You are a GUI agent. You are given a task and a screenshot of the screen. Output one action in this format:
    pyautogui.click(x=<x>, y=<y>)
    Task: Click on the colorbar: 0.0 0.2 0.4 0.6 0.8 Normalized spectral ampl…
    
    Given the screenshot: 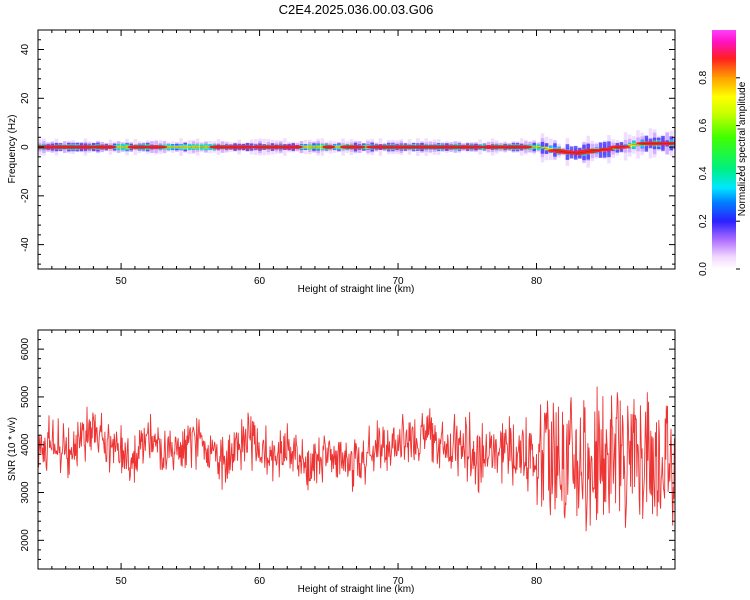 What is the action you would take?
    pyautogui.click(x=723, y=153)
    